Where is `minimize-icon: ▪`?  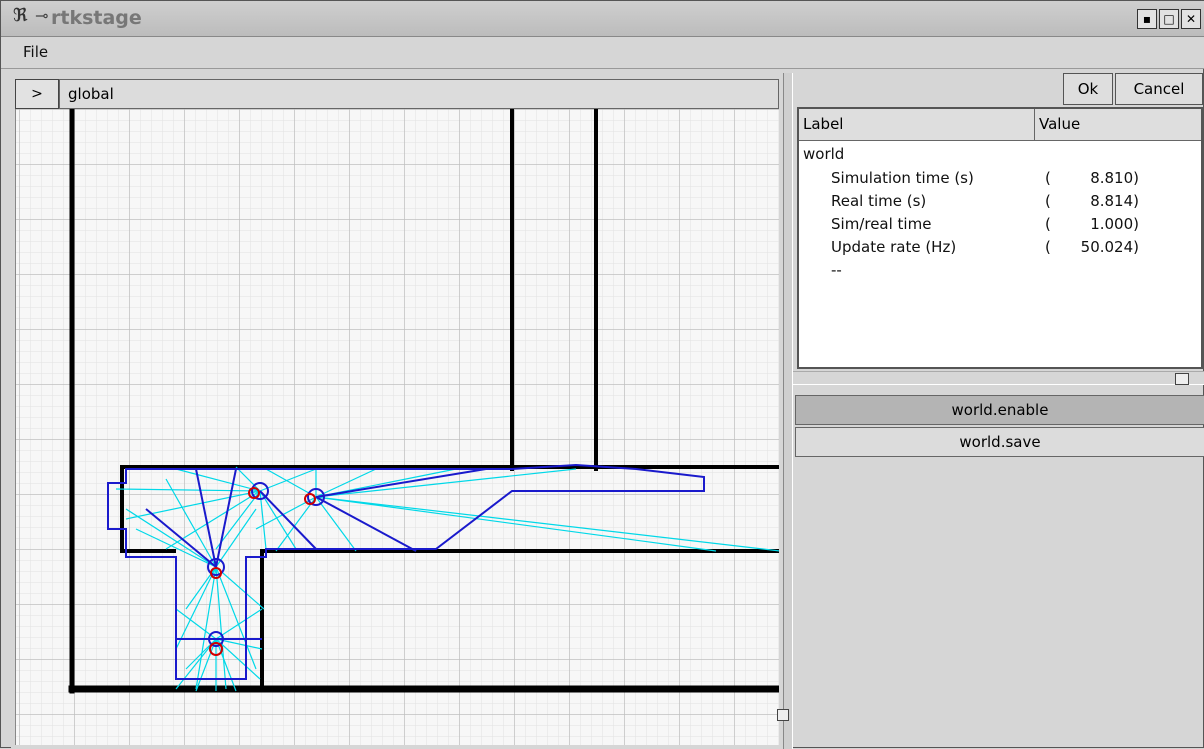 minimize-icon: ▪ is located at coordinates (1147, 19).